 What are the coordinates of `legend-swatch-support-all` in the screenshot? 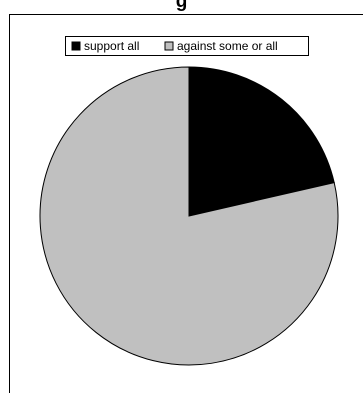 It's located at (76, 46).